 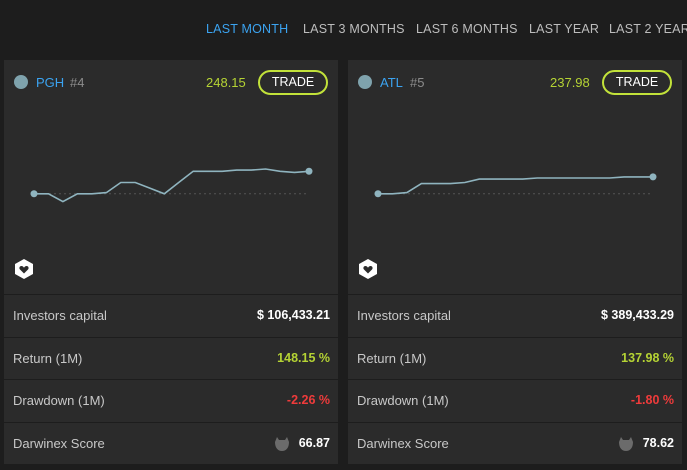 What do you see at coordinates (648, 29) in the screenshot?
I see `tab-last-2-years: LAST 2 YEARS` at bounding box center [648, 29].